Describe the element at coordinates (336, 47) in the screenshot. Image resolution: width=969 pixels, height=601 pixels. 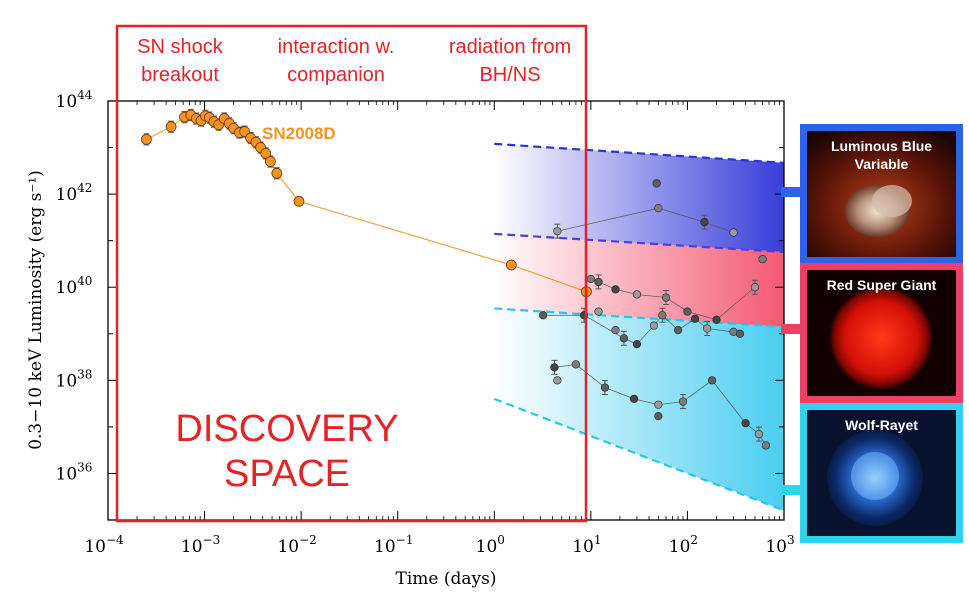
I see `phase-label-2-line-1: interaction w.` at that location.